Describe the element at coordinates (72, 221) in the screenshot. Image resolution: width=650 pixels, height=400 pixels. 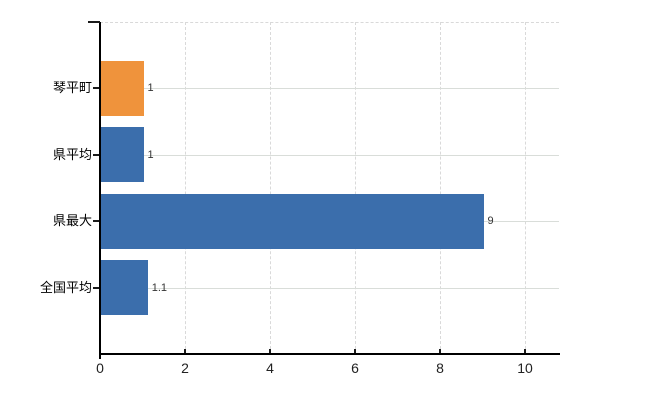
I see `y-axis-category-label: 県最大` at that location.